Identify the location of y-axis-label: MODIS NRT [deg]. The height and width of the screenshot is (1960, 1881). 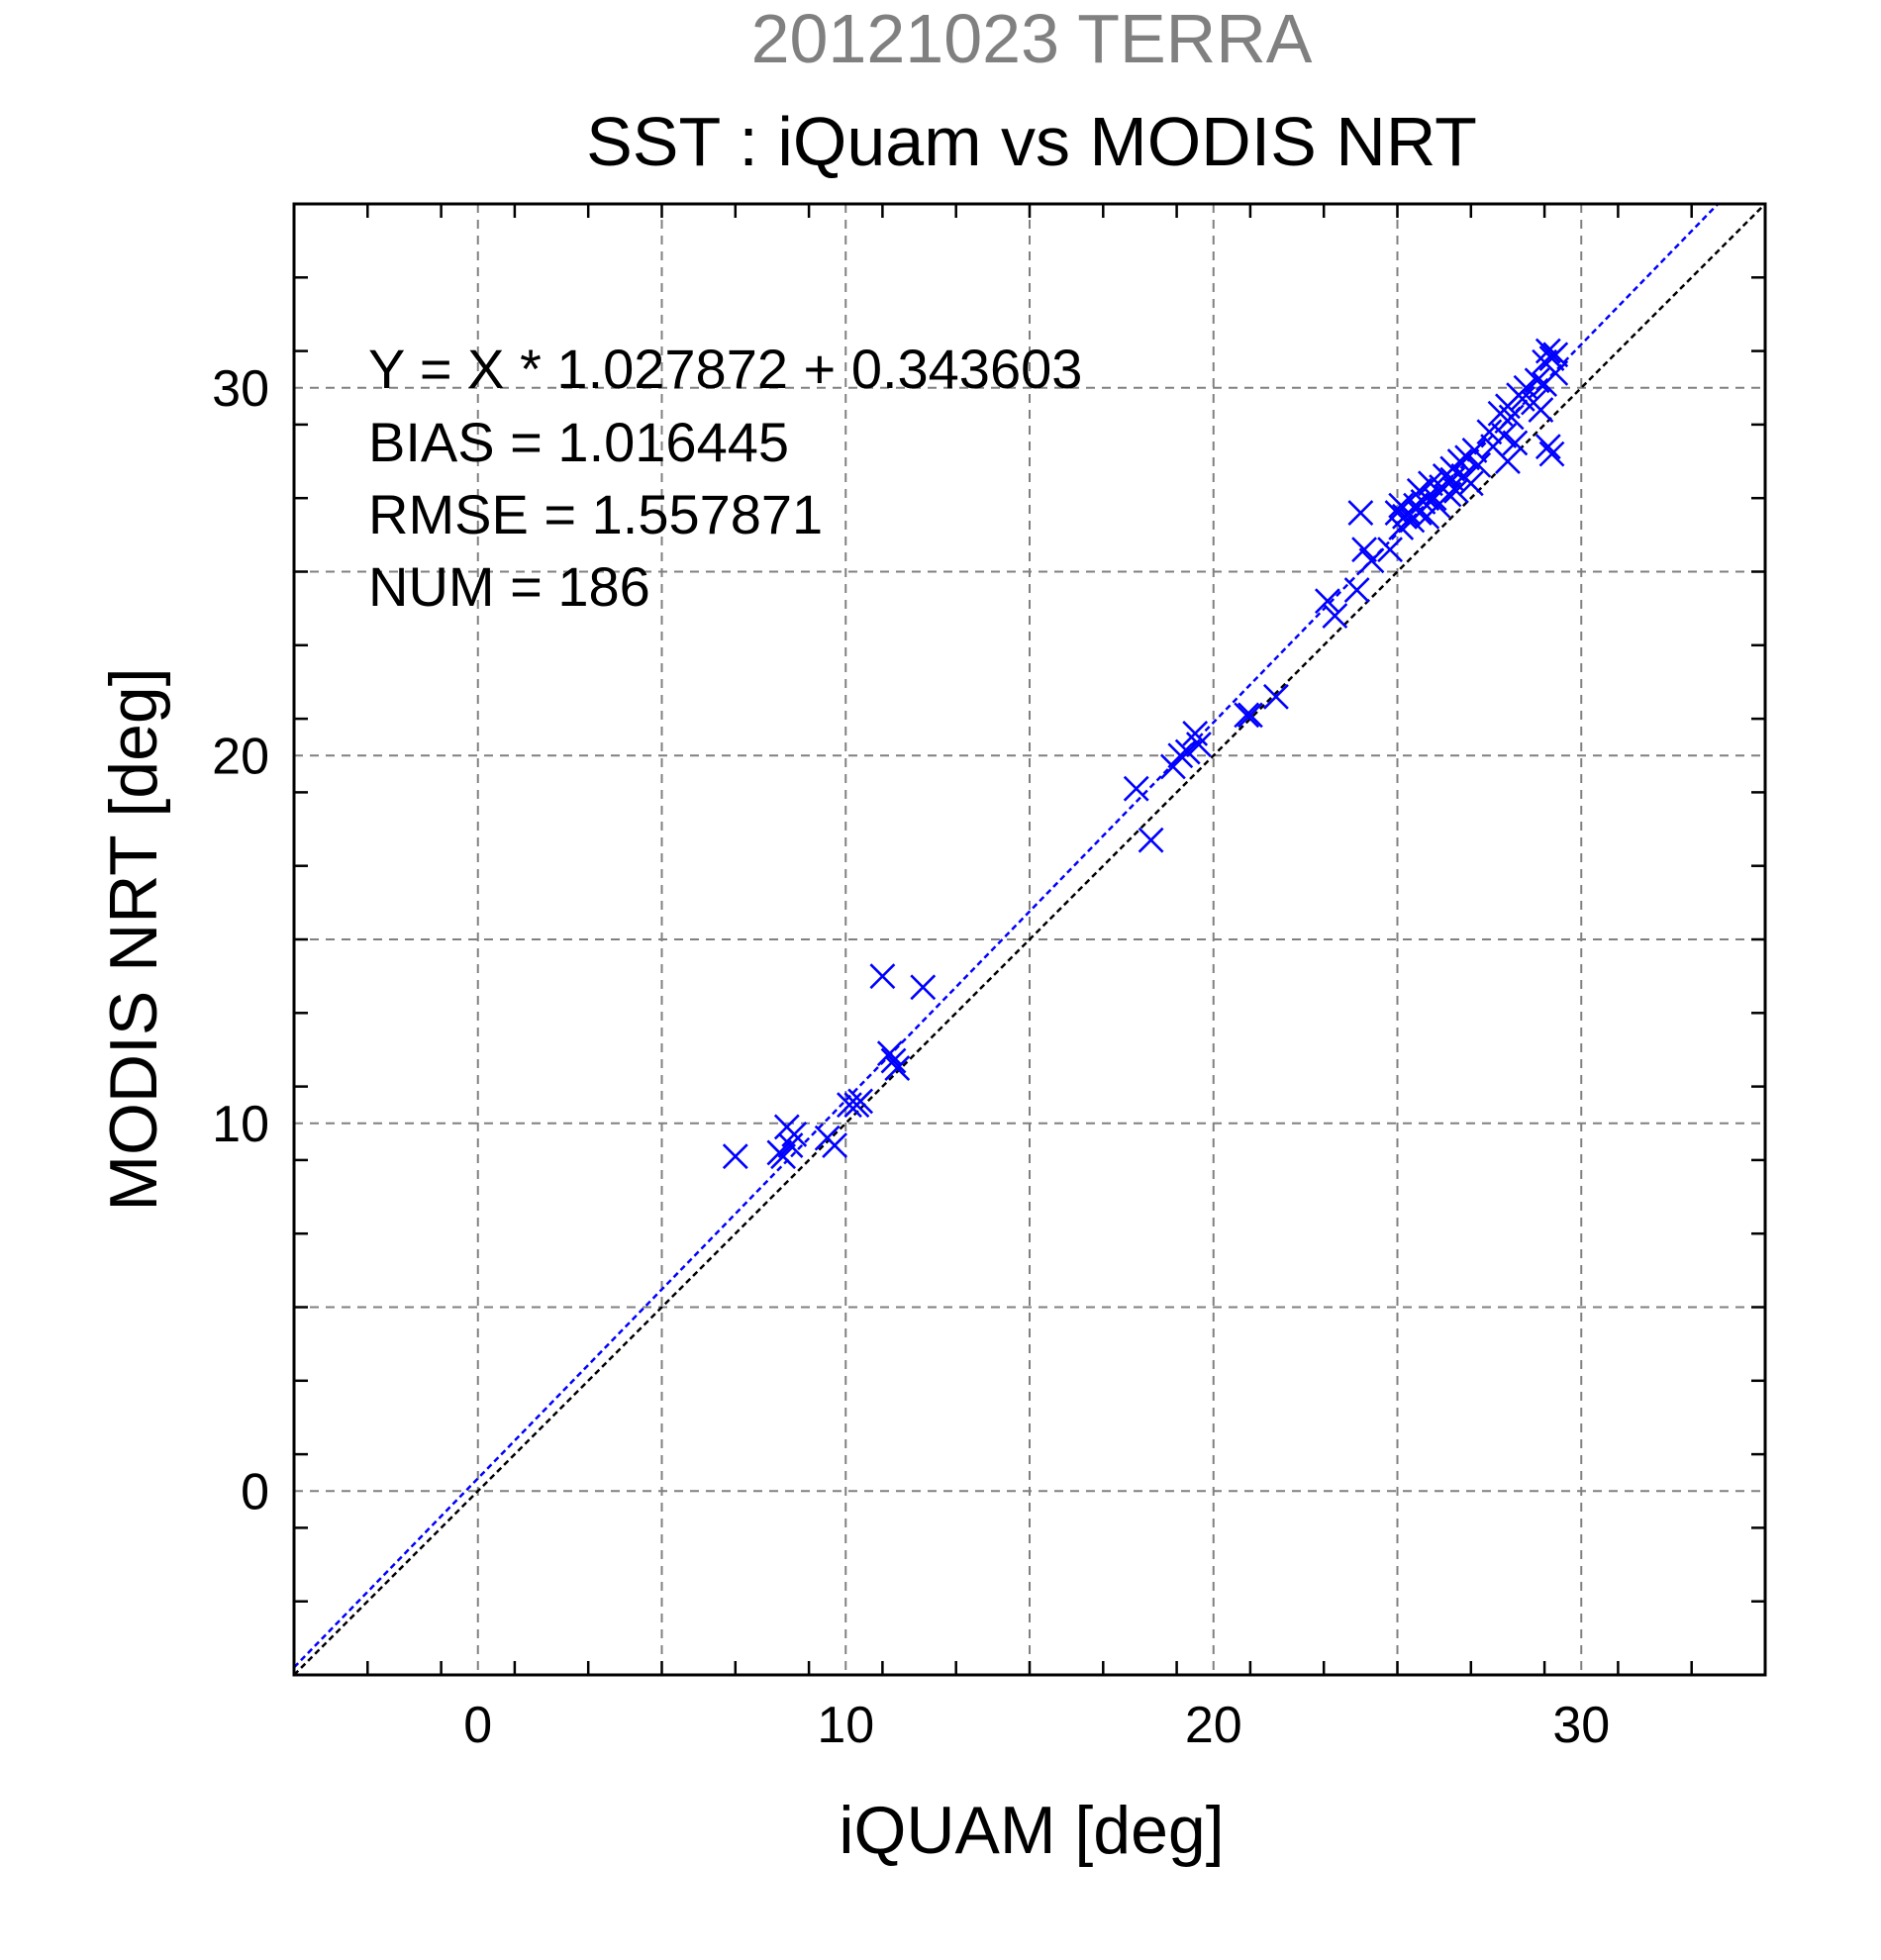
(133, 939).